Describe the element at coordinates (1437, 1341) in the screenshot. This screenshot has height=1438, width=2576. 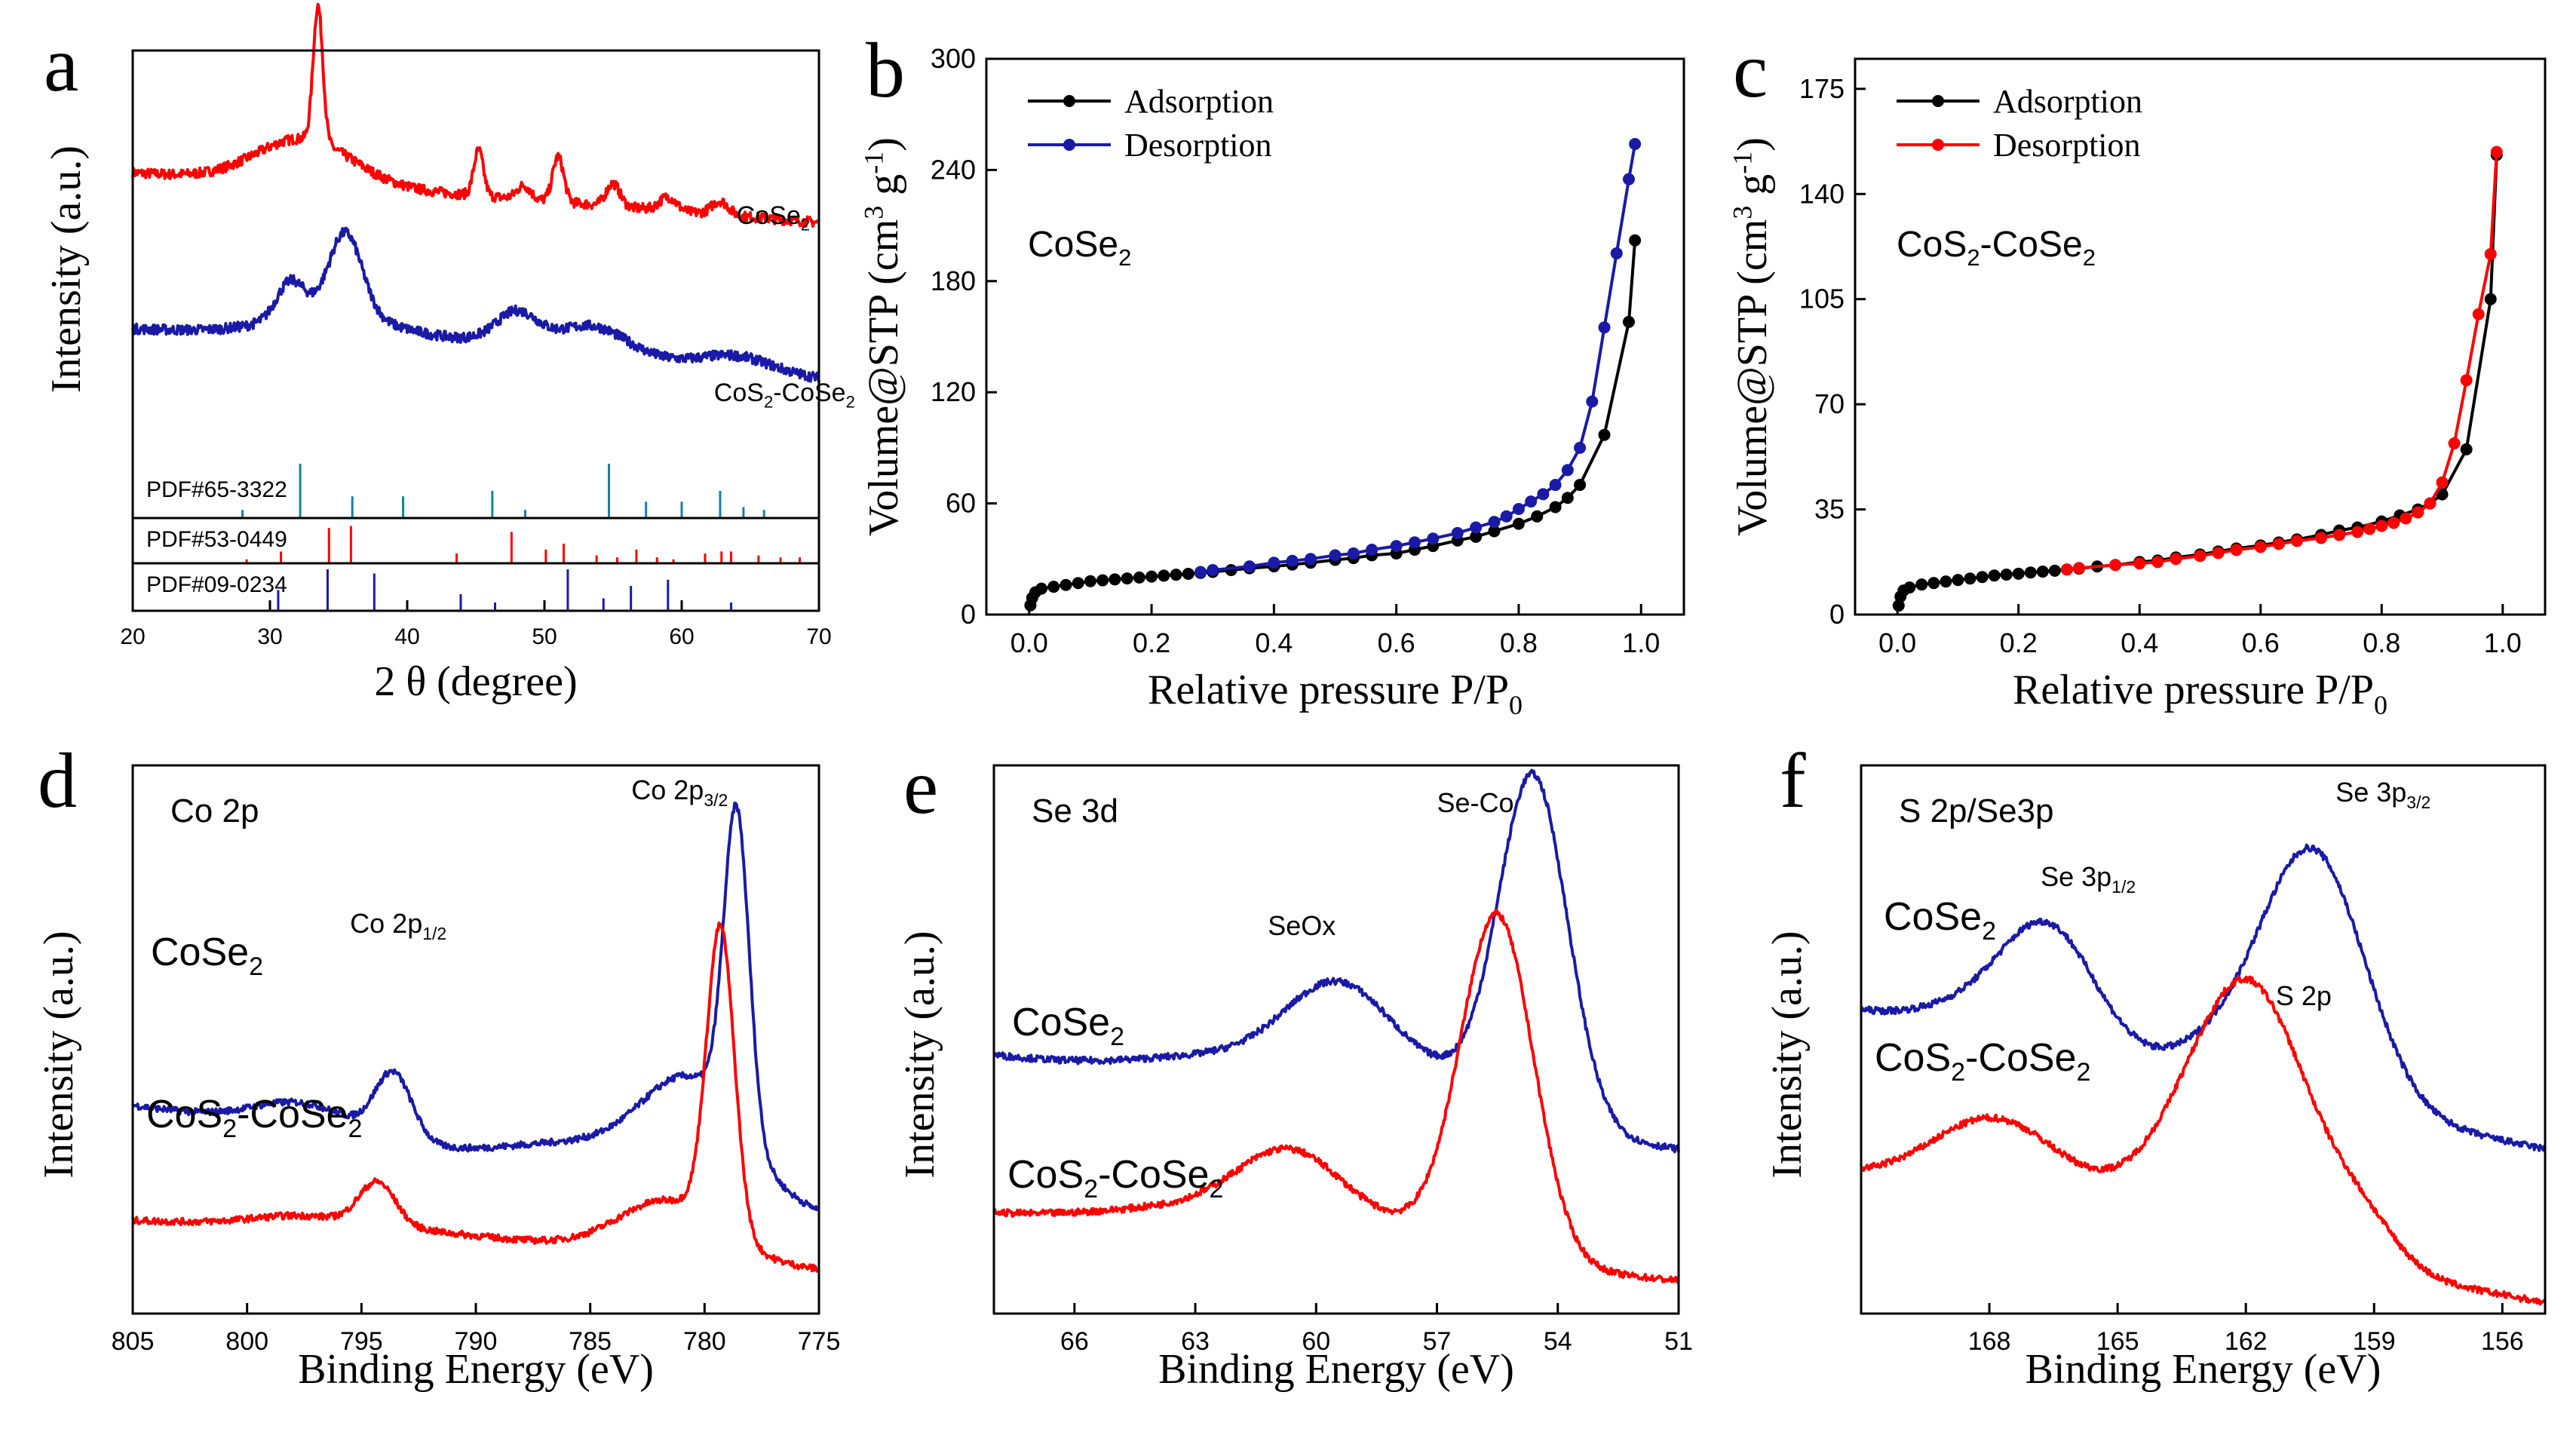
I see `x-tick-label: 57` at that location.